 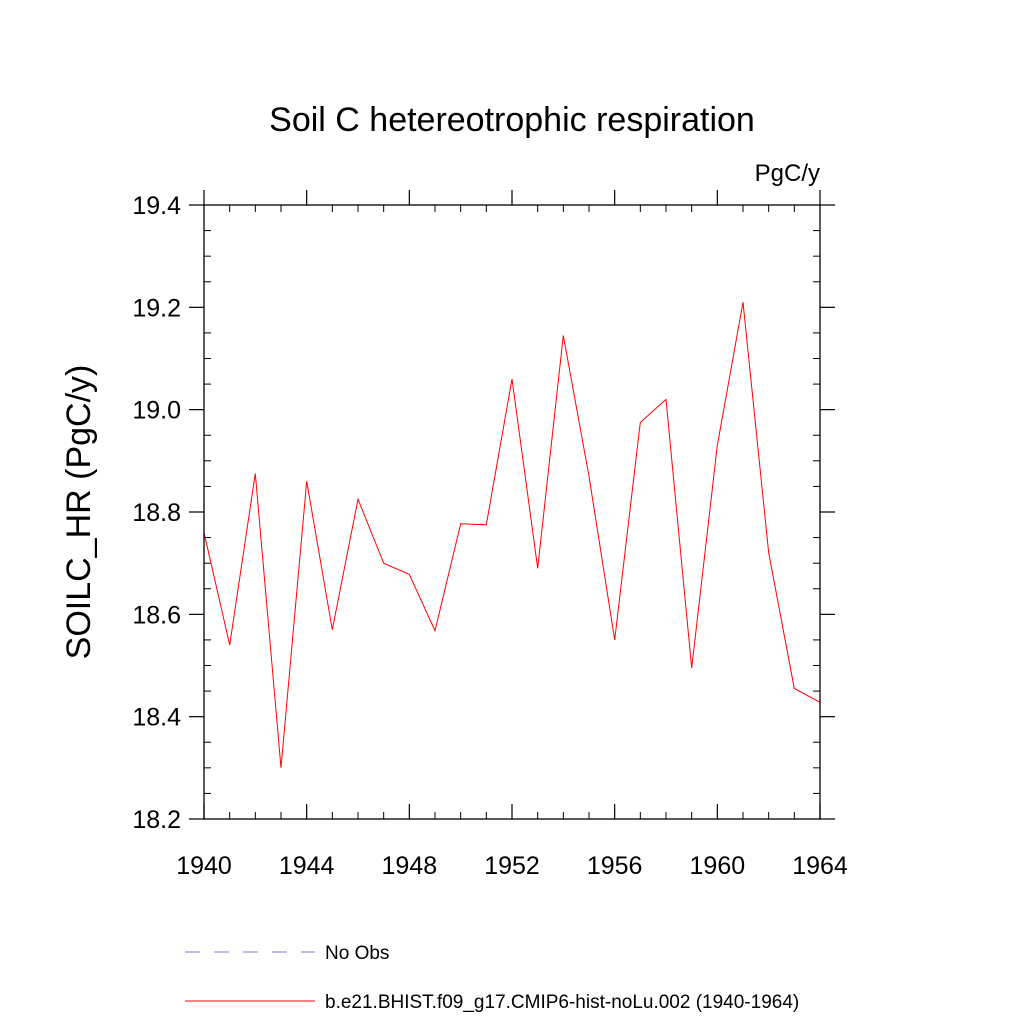 What do you see at coordinates (512, 866) in the screenshot?
I see `x-tick-label: 1952` at bounding box center [512, 866].